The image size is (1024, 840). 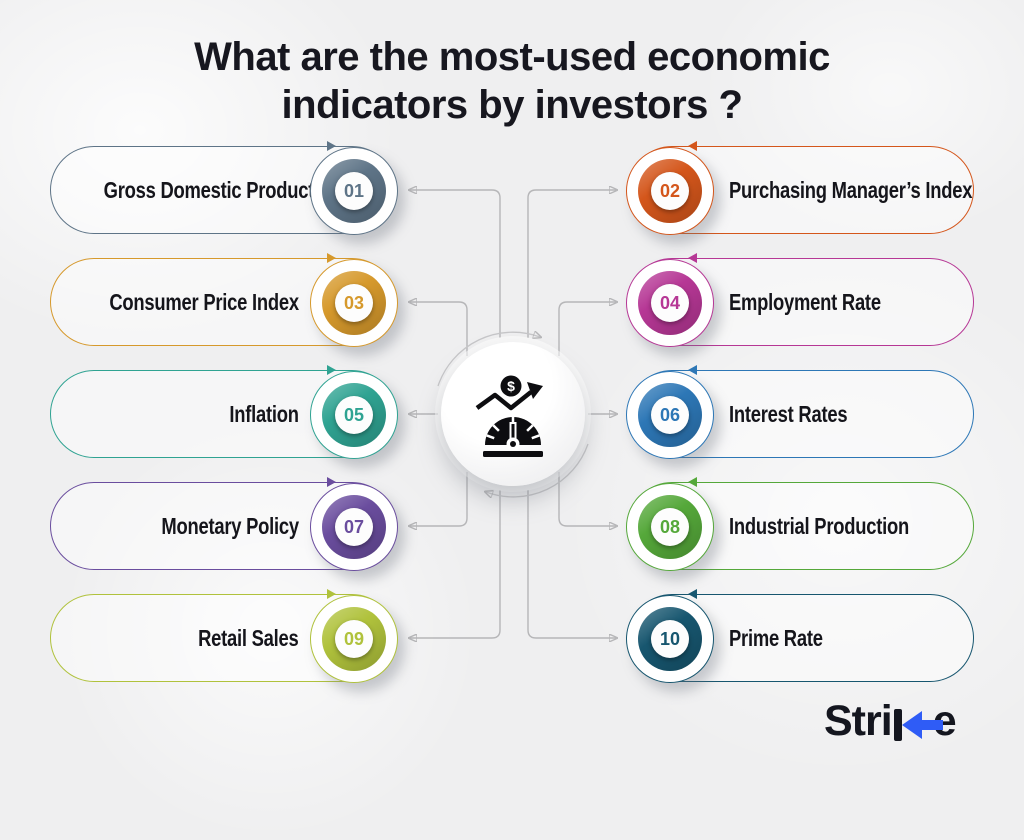 I want to click on badge-inner-circle: 07, so click(x=354, y=527).